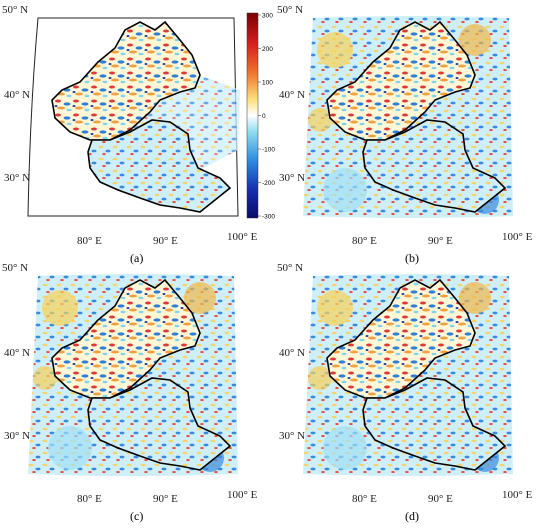 The image size is (550, 532). Describe the element at coordinates (264, 116) in the screenshot. I see `colorbar-tick-label: 0` at that location.